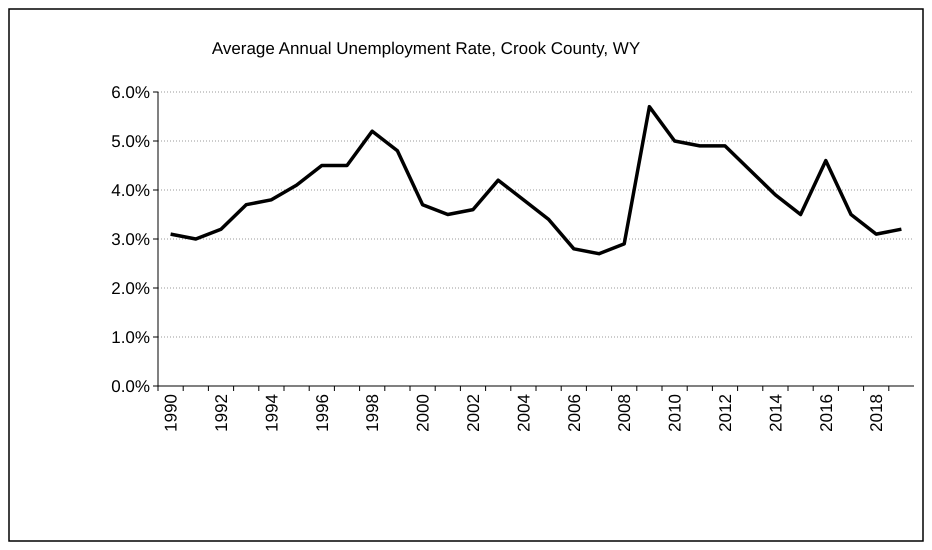 This screenshot has width=932, height=550. I want to click on x-tick-label: 1996, so click(322, 413).